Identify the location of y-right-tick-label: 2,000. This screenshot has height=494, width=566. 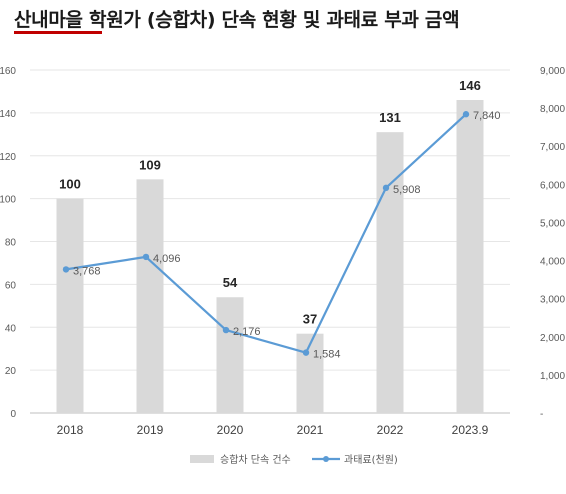
(552, 338).